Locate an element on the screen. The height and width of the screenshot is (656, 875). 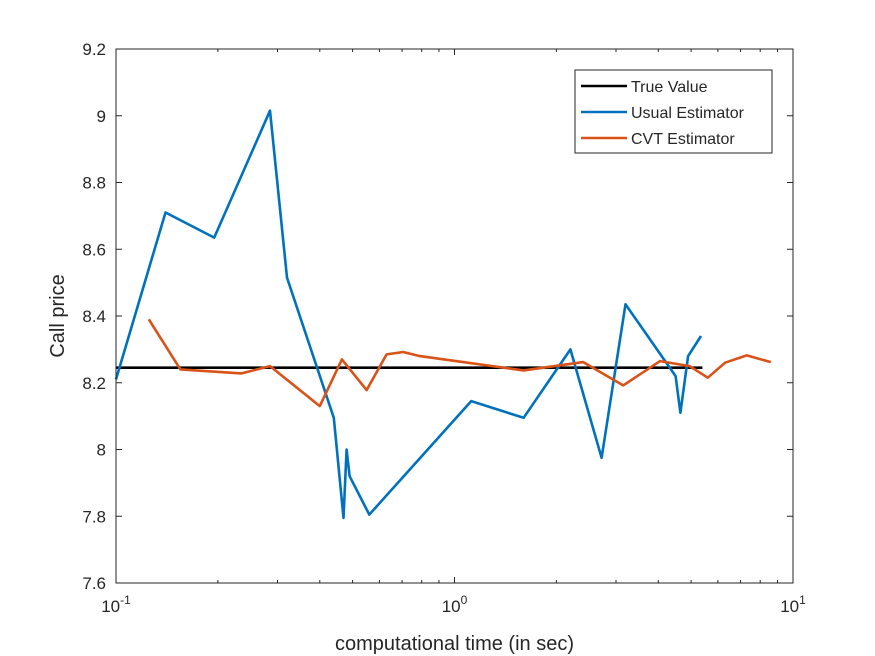
y-tick-label-7: 9 is located at coordinates (101, 116).